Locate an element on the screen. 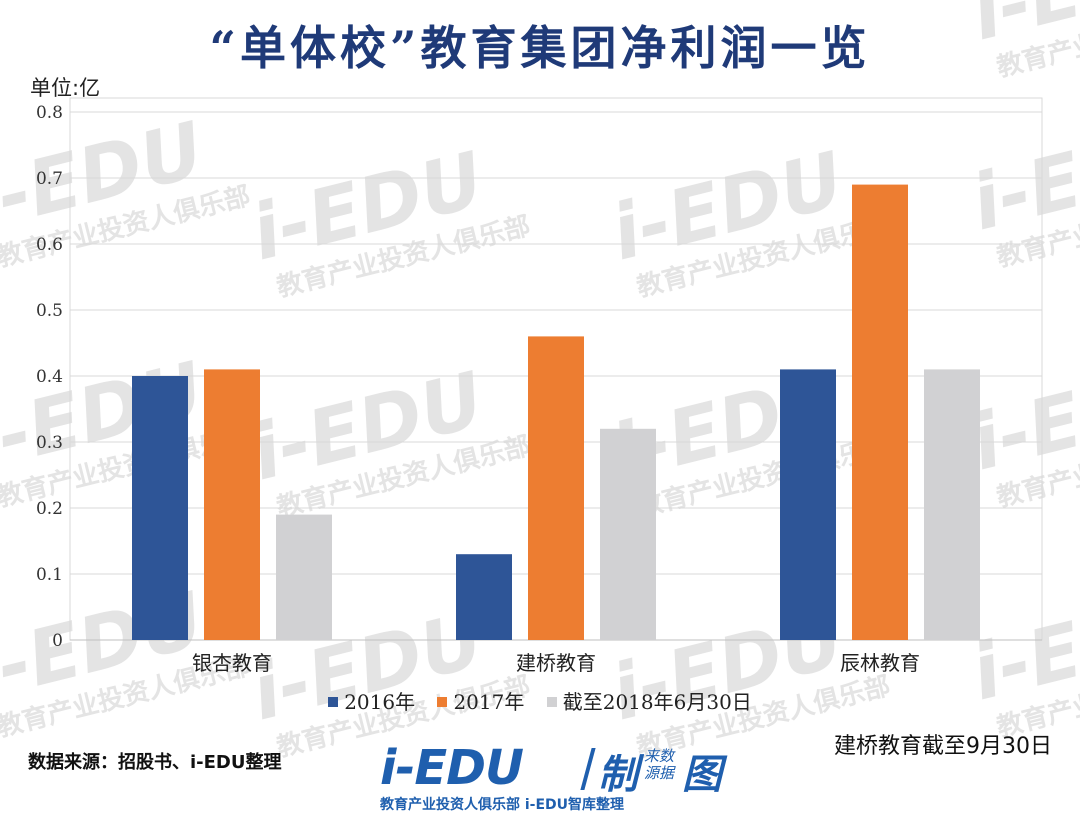  logo-divider is located at coordinates (588, 769).